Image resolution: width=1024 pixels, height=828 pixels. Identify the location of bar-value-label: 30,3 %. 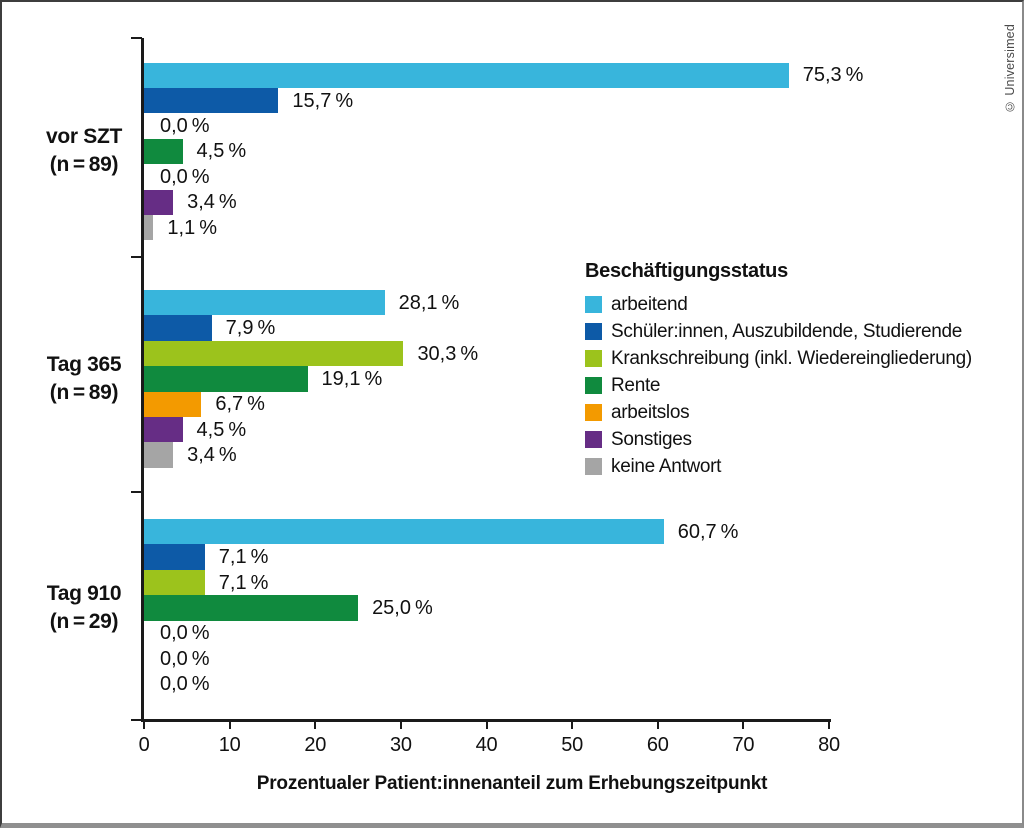
(448, 353).